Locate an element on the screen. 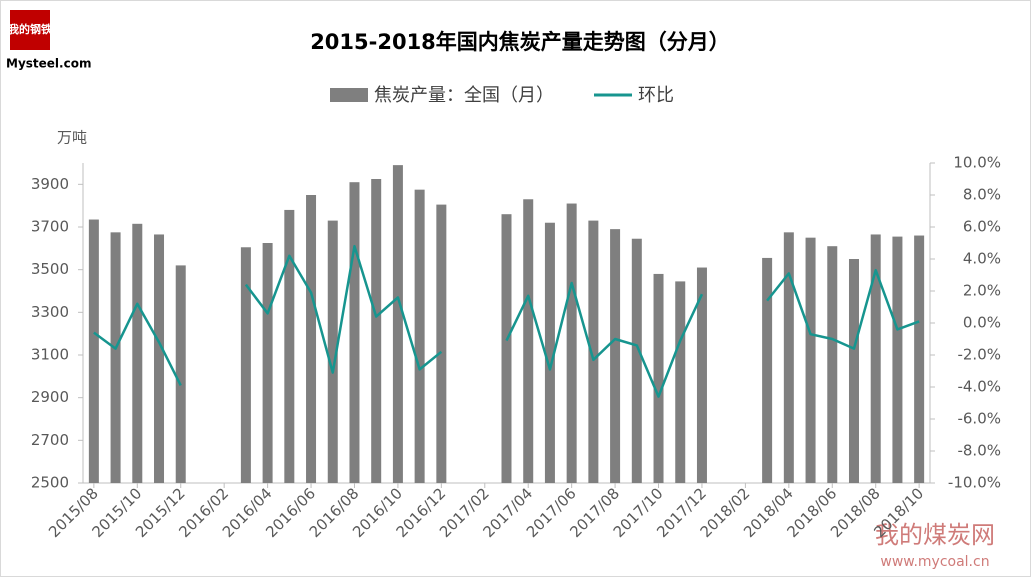  logo-box is located at coordinates (30, 30).